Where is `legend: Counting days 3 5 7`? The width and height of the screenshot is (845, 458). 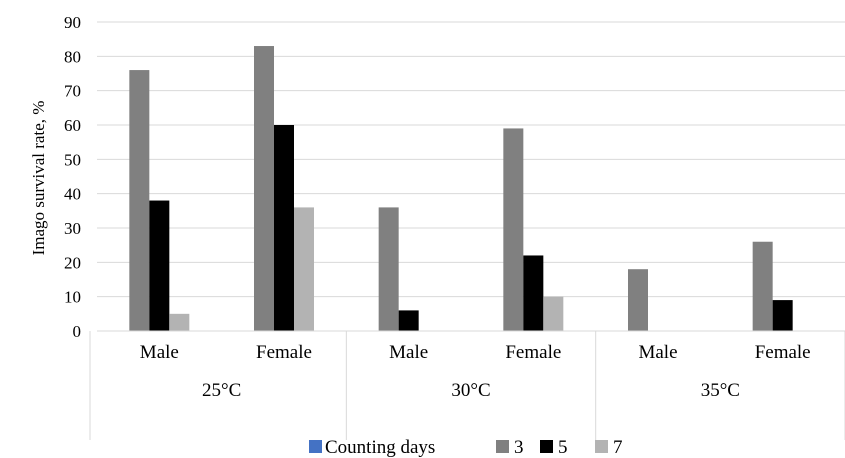 legend: Counting days 3 5 7 is located at coordinates (466, 447).